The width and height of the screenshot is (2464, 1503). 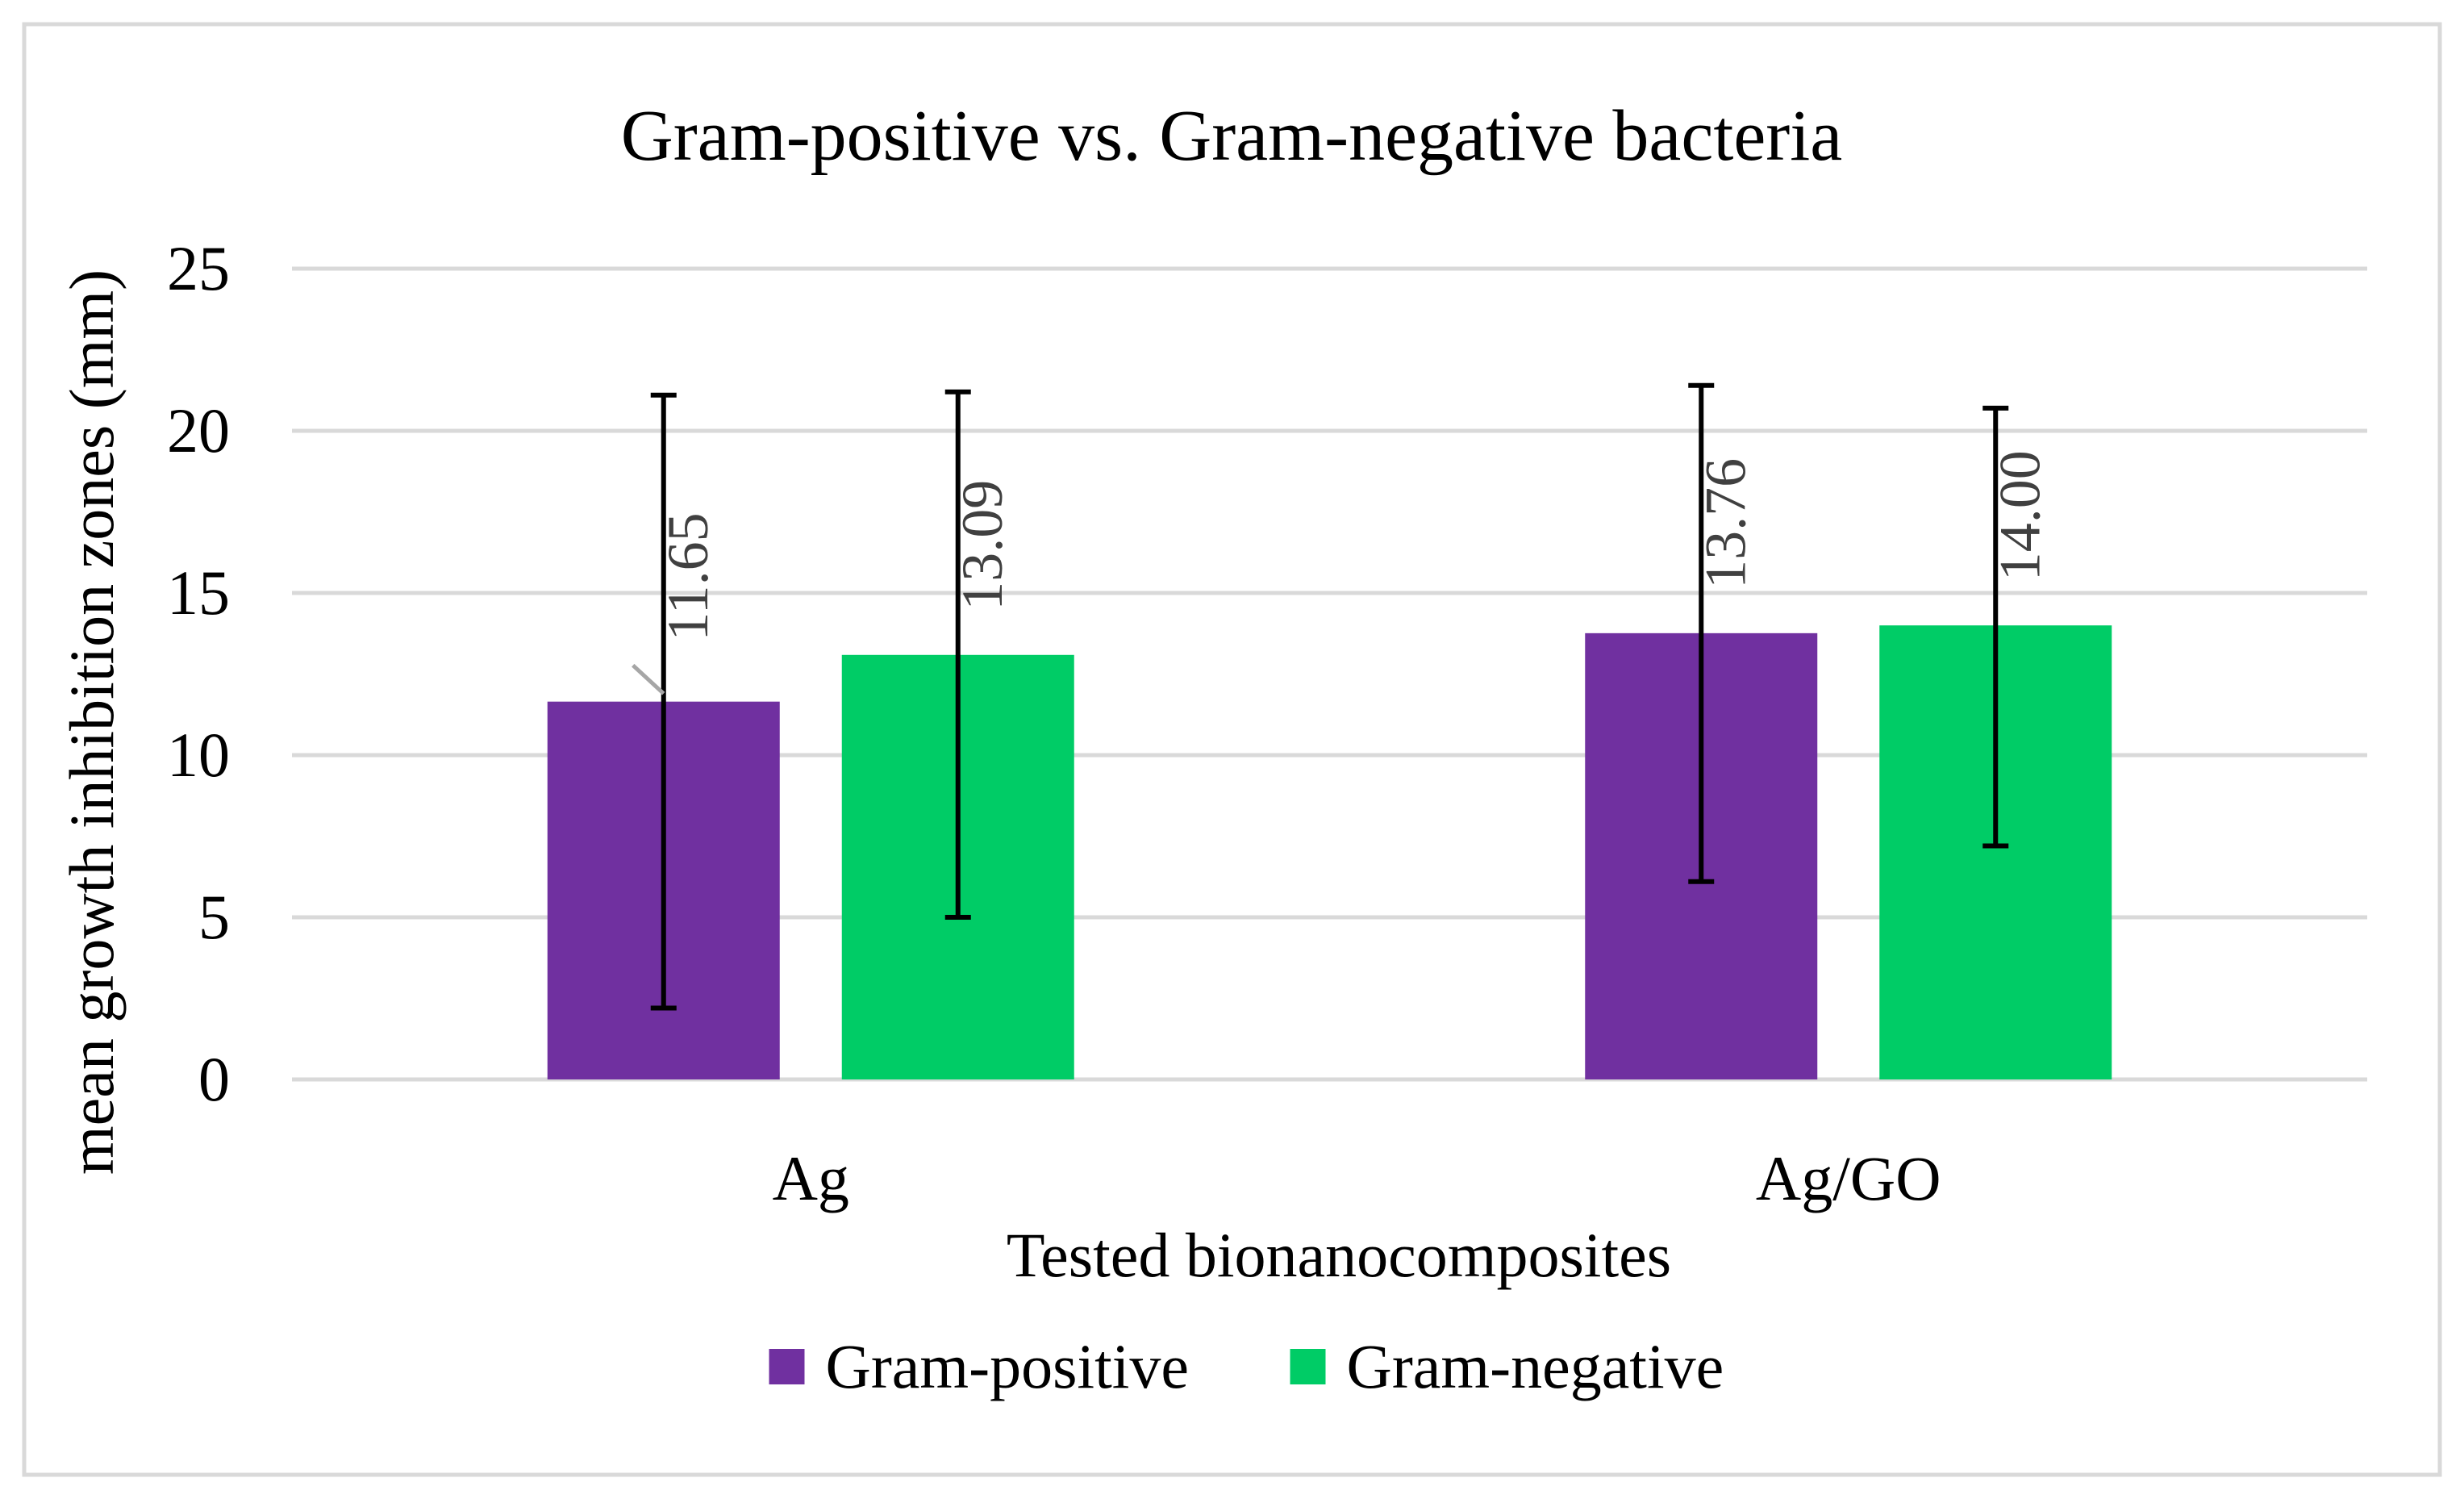 What do you see at coordinates (983, 545) in the screenshot?
I see `data-label: 13.09` at bounding box center [983, 545].